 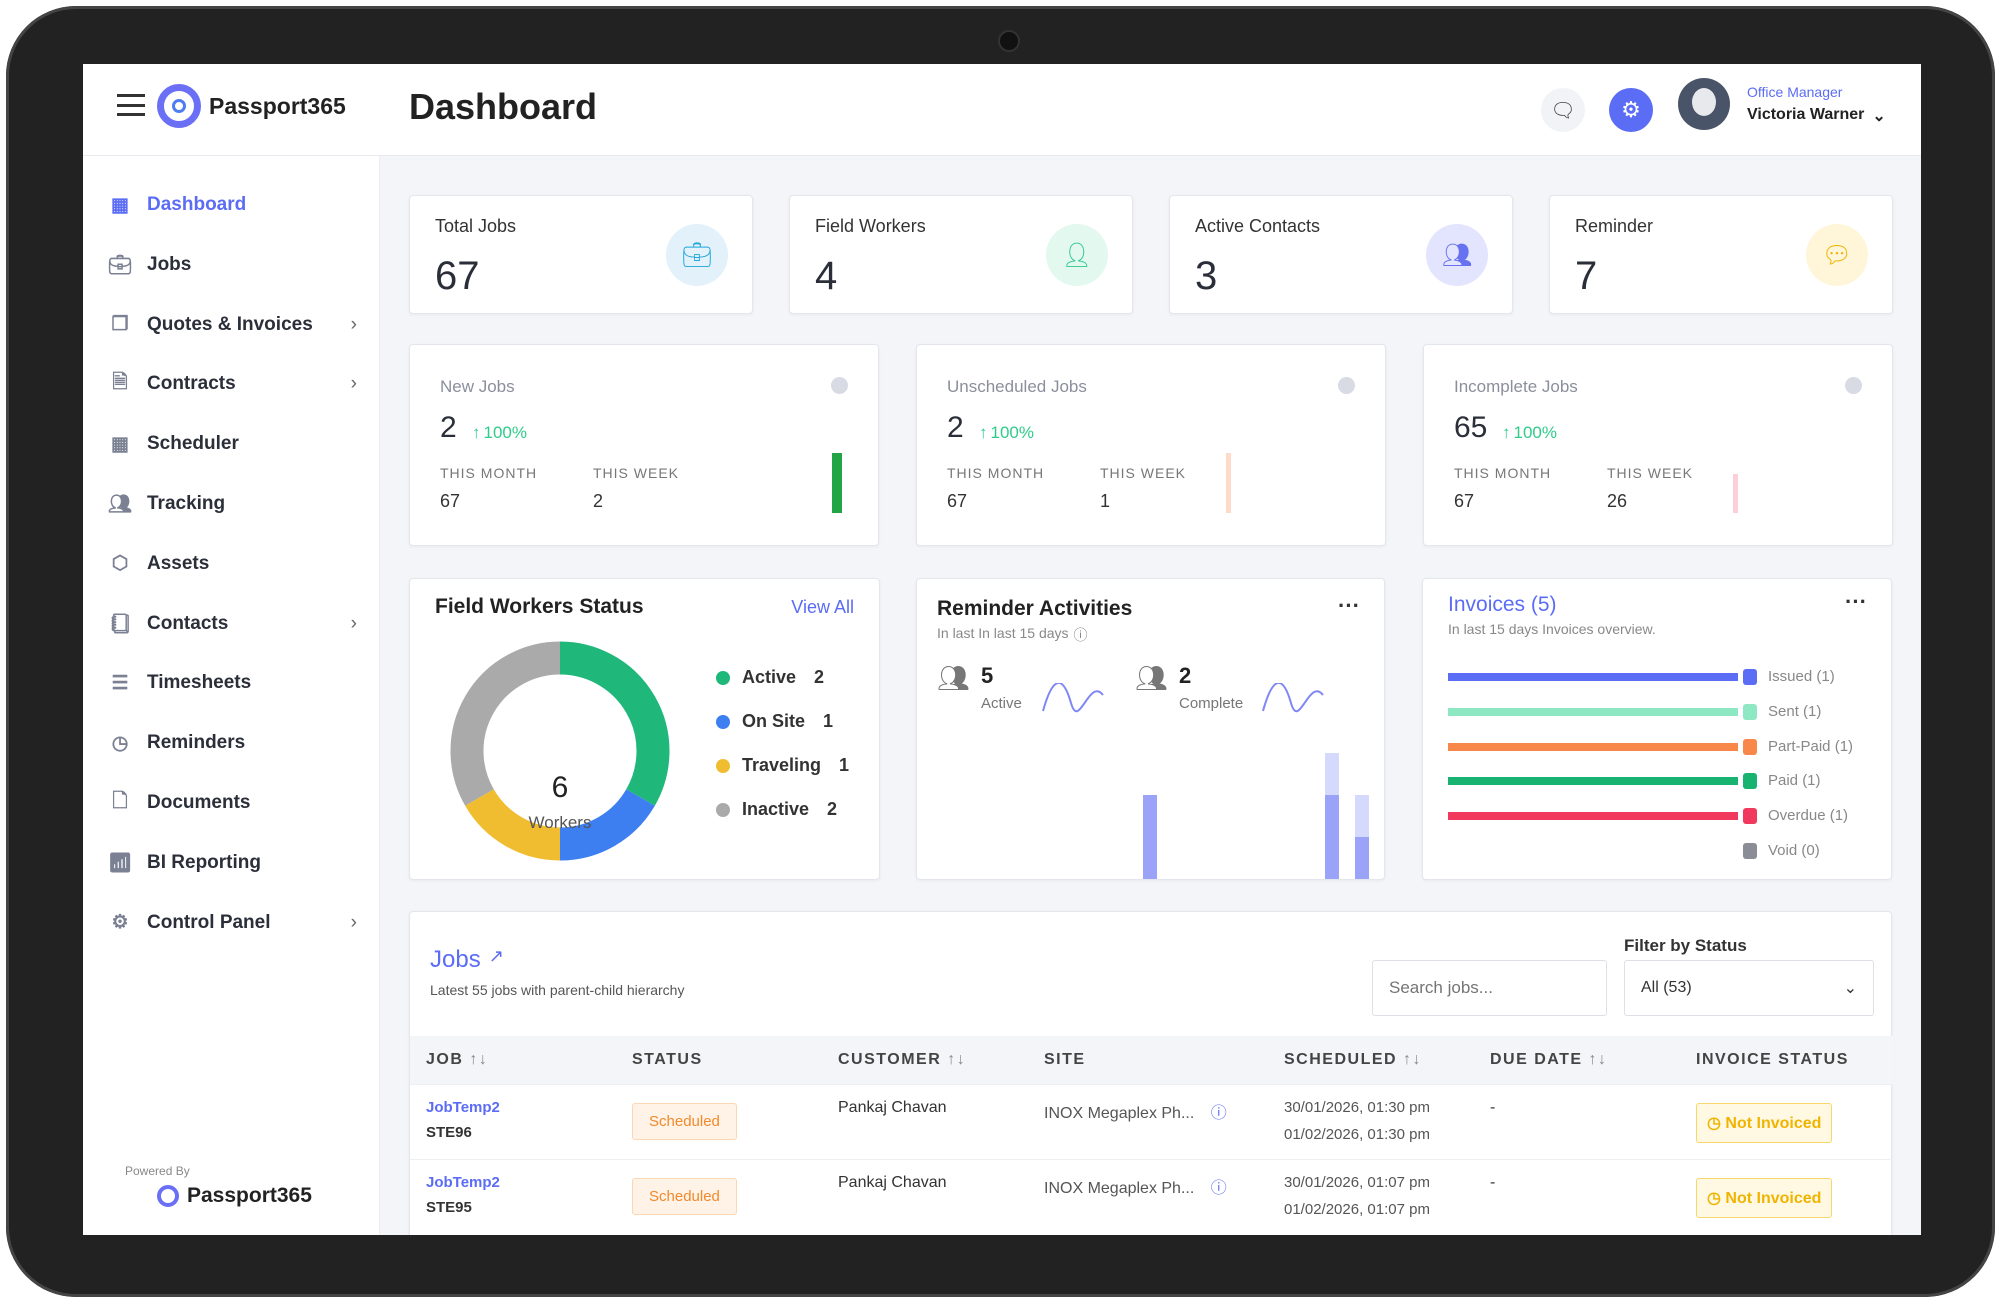 I want to click on stat-card-total-jobs: Total Jobs 67 💼︎, so click(x=581, y=254).